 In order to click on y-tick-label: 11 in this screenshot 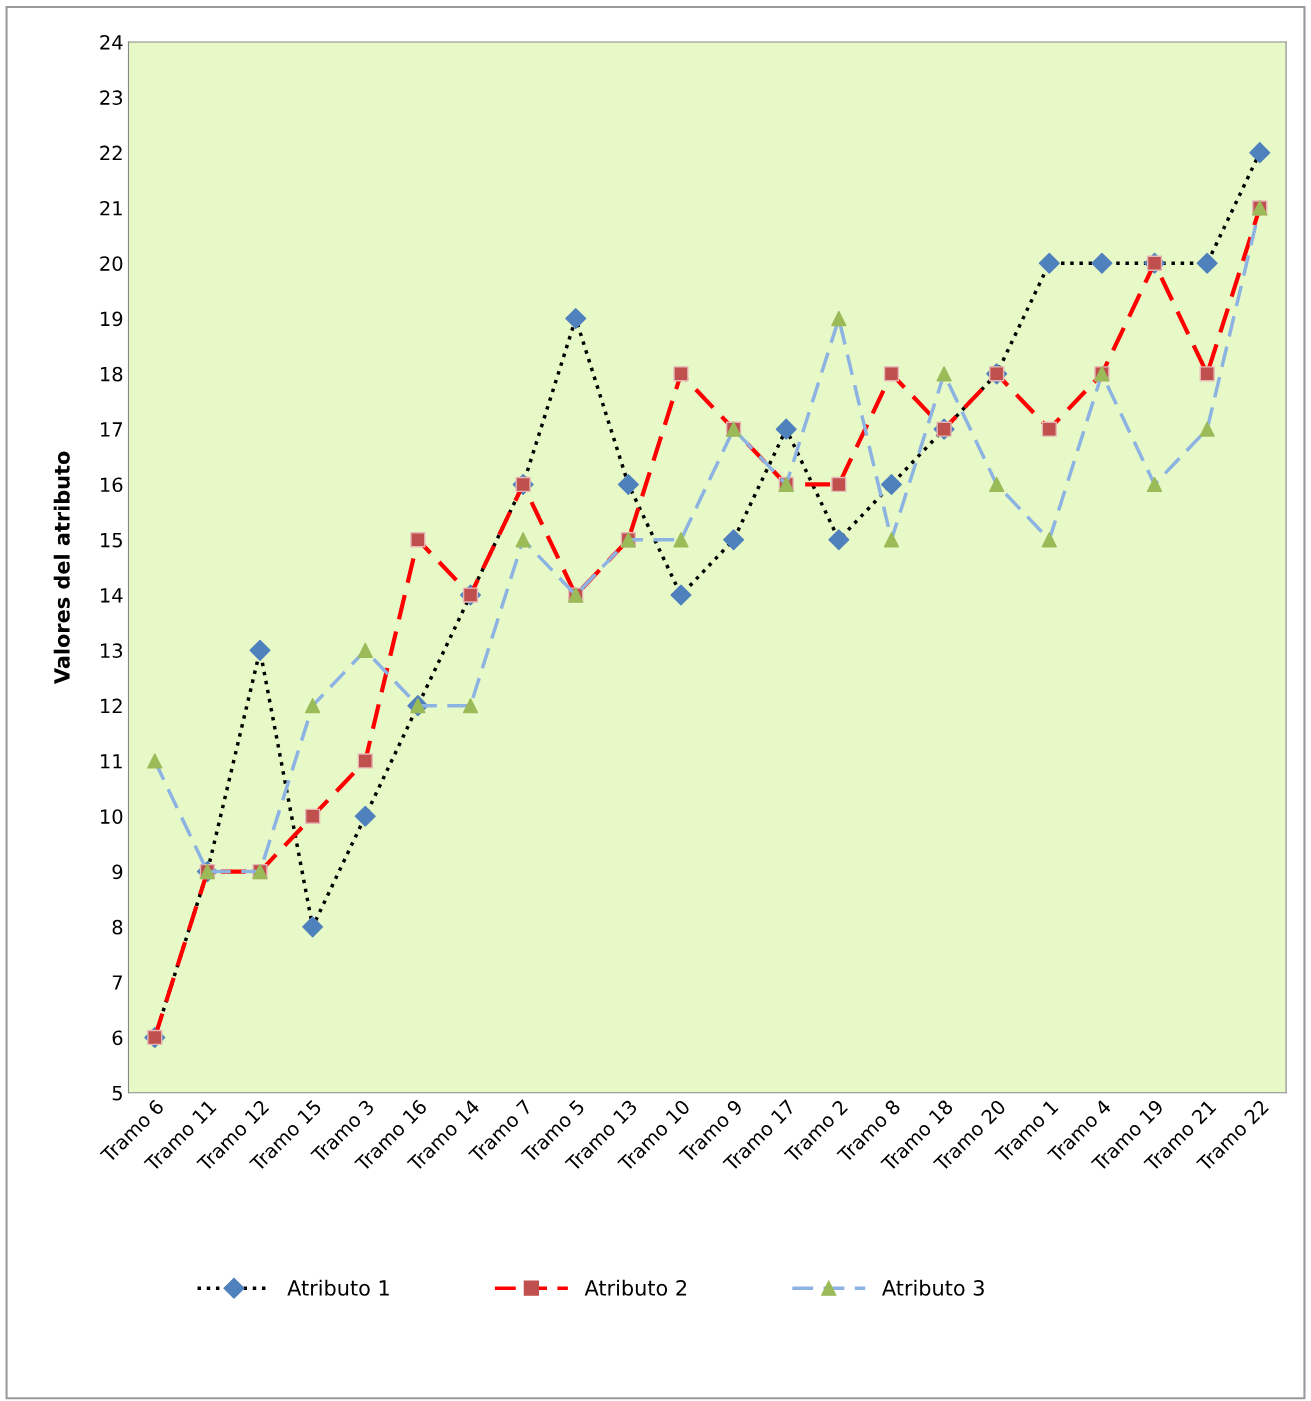, I will do `click(111, 761)`.